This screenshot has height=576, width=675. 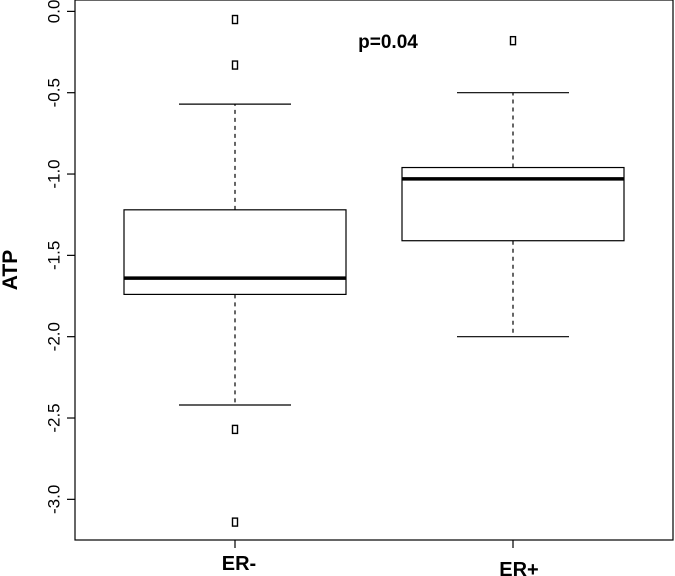 I want to click on y-tick-label: -2.5, so click(x=53, y=417).